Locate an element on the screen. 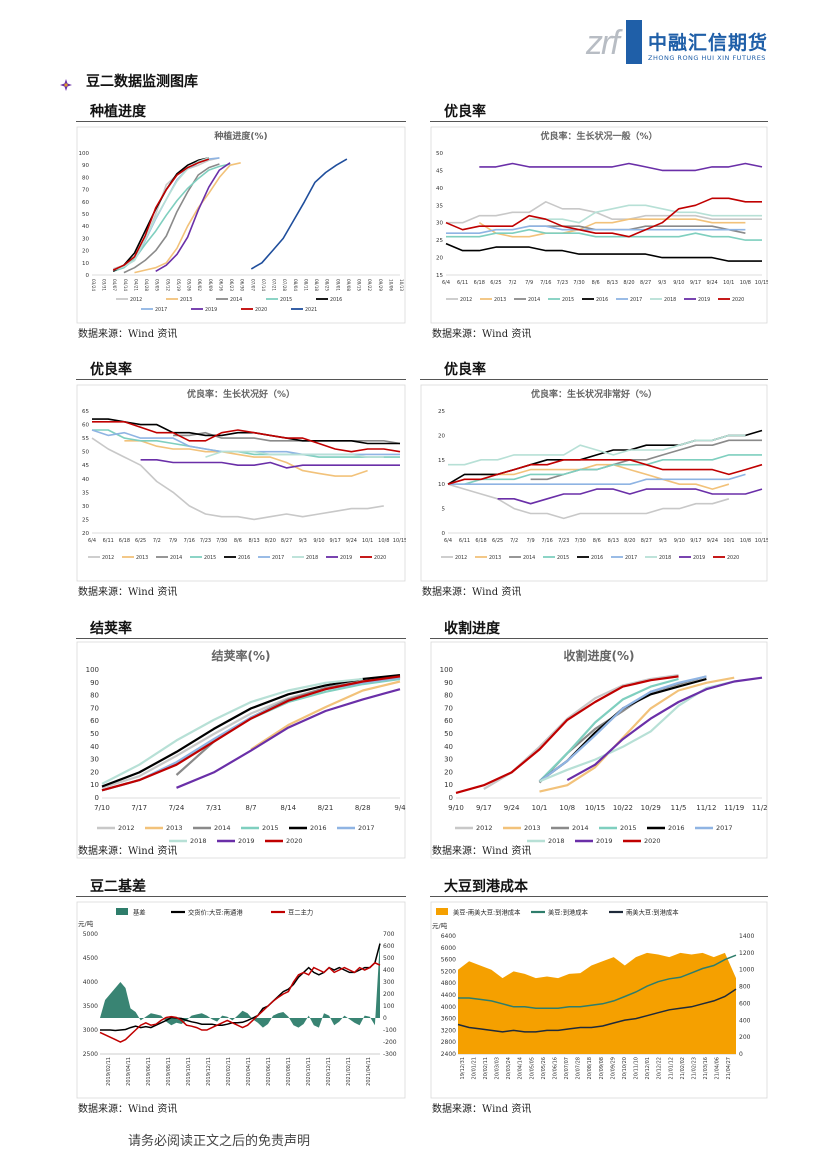  x-tick-label: 7/9 is located at coordinates (173, 541).